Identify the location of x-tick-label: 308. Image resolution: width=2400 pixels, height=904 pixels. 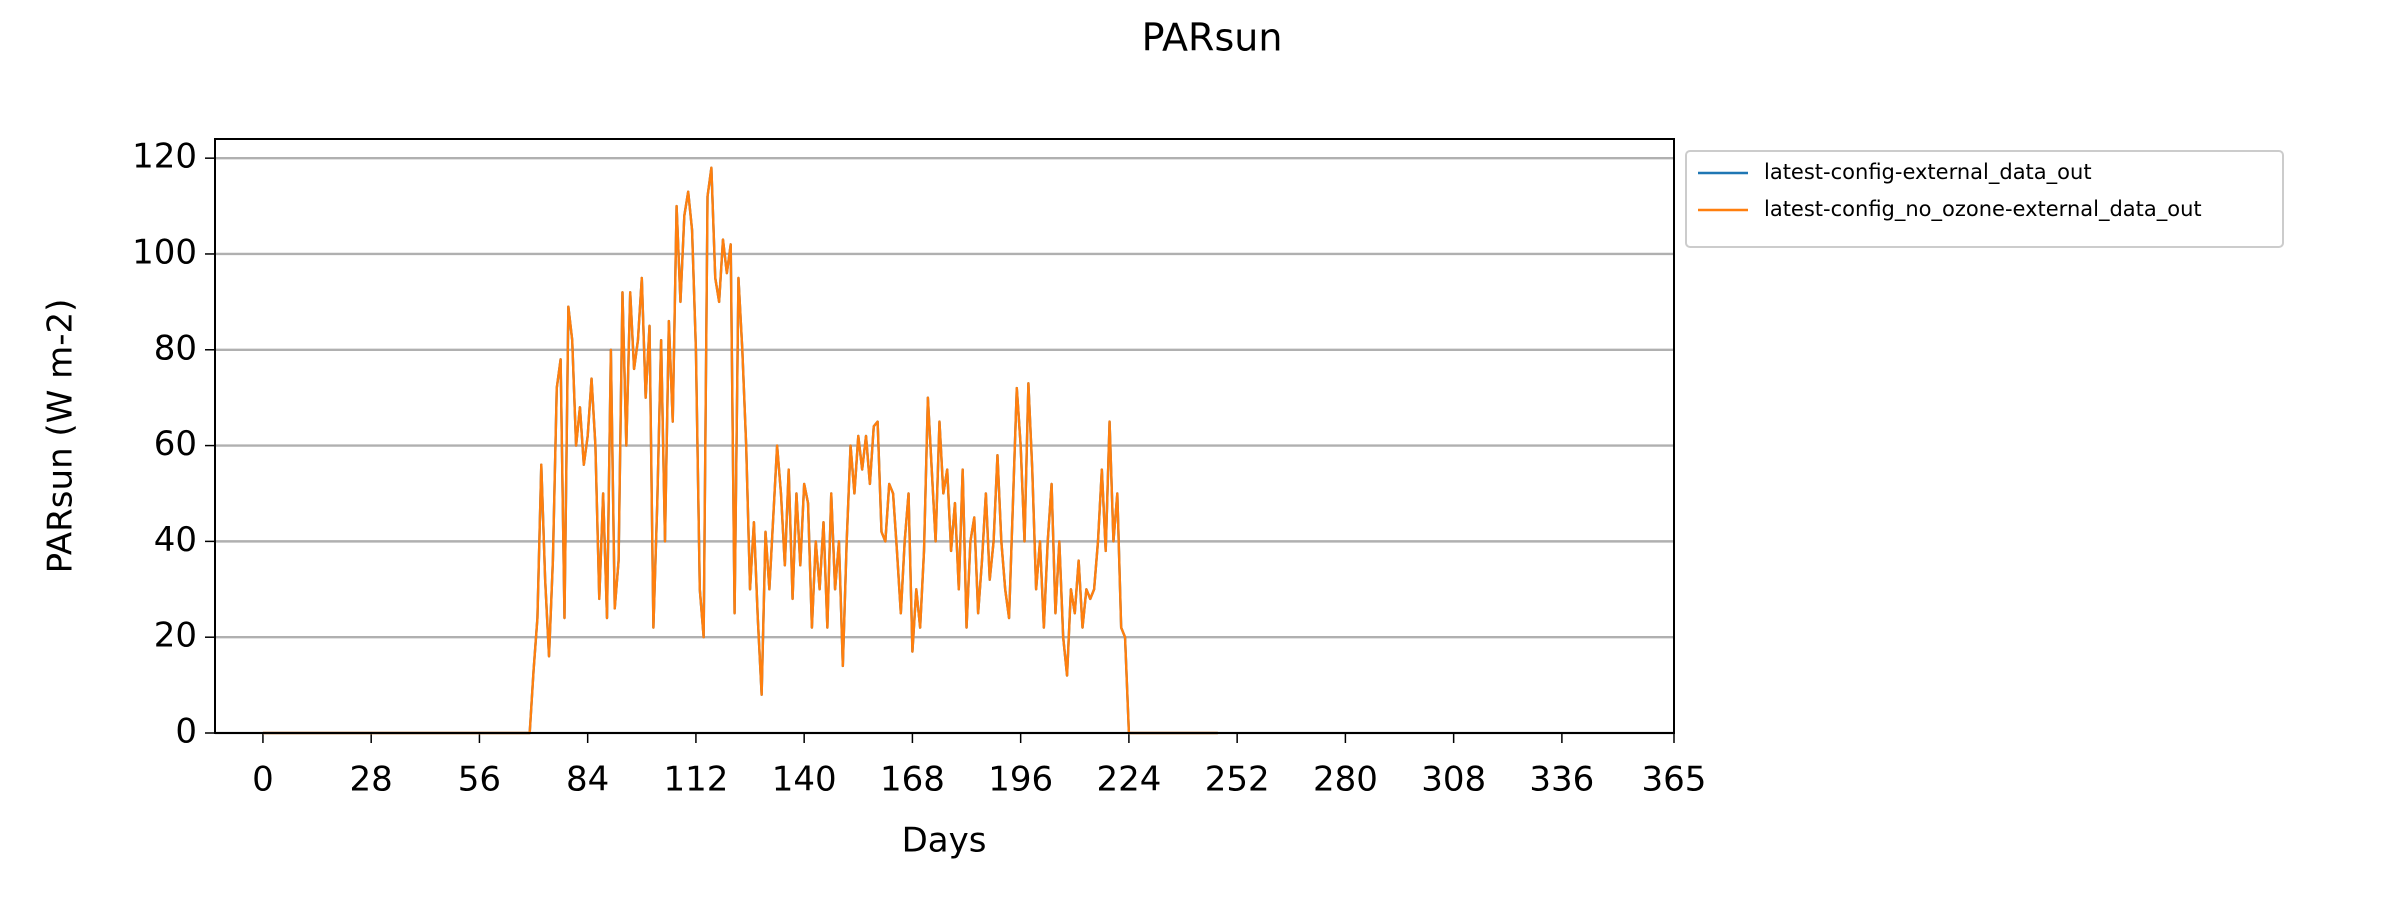
(1453, 780).